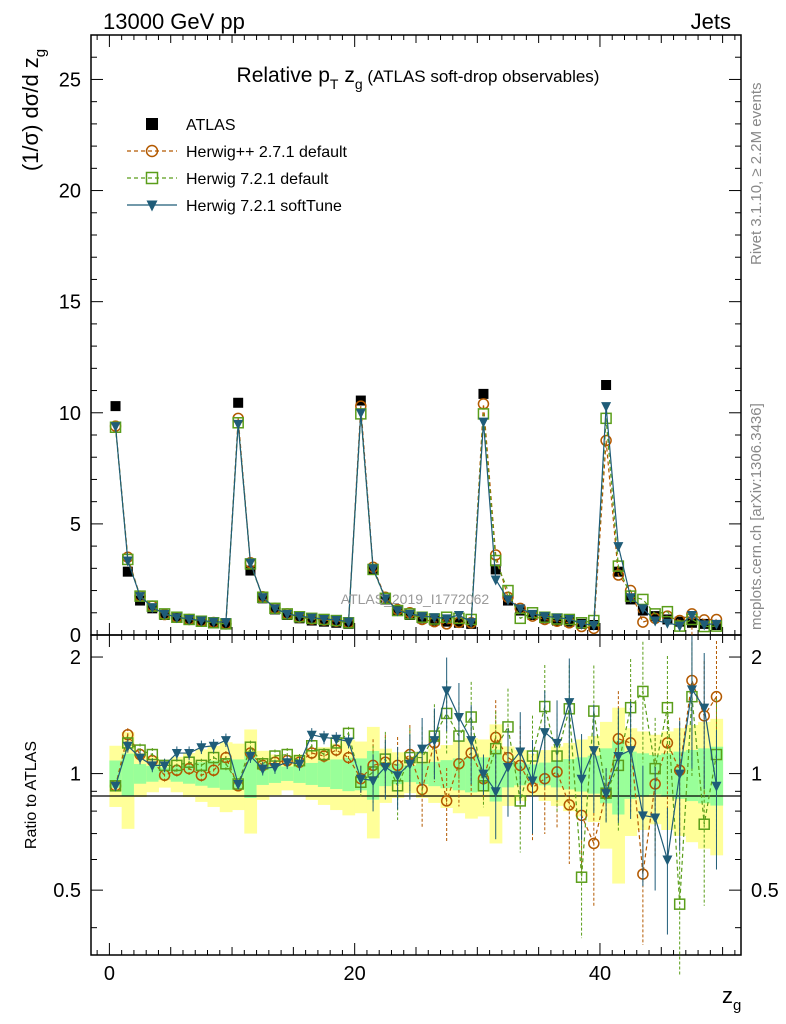  What do you see at coordinates (267, 152) in the screenshot?
I see `legend-label-herwig-2-7-1-default: Herwig++ 2.7.1 default` at bounding box center [267, 152].